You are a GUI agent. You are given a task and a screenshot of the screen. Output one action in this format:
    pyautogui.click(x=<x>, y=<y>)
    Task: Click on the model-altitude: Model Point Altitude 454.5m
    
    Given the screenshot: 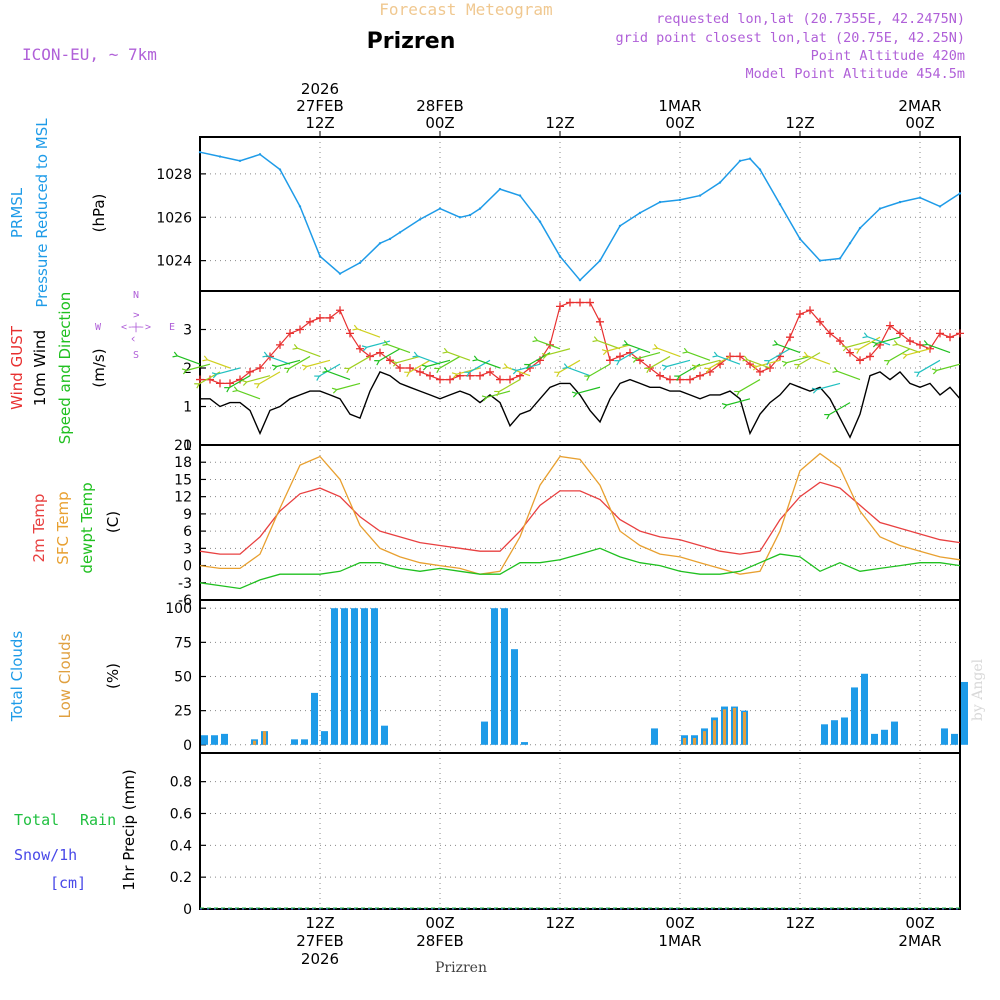 What is the action you would take?
    pyautogui.click(x=855, y=74)
    